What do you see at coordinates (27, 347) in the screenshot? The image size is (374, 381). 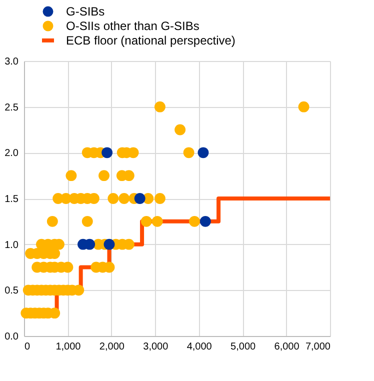 I see `x-tick-label: 0` at bounding box center [27, 347].